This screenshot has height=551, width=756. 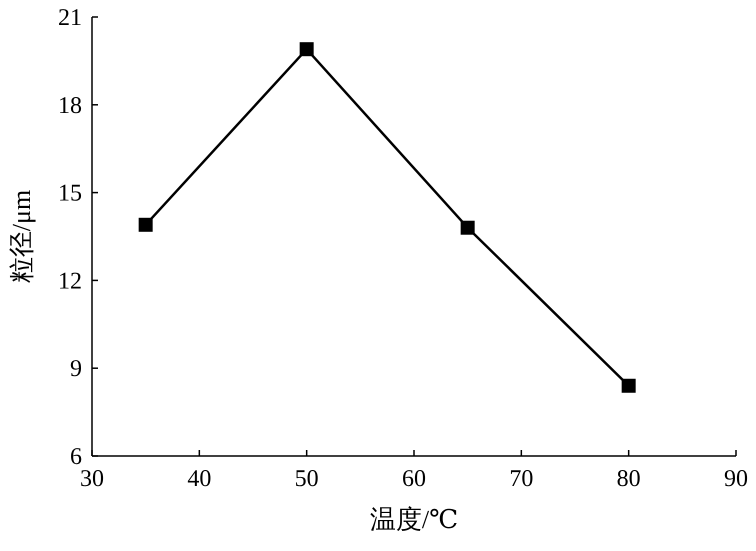 I want to click on x-tick-label: 50, so click(x=306, y=479).